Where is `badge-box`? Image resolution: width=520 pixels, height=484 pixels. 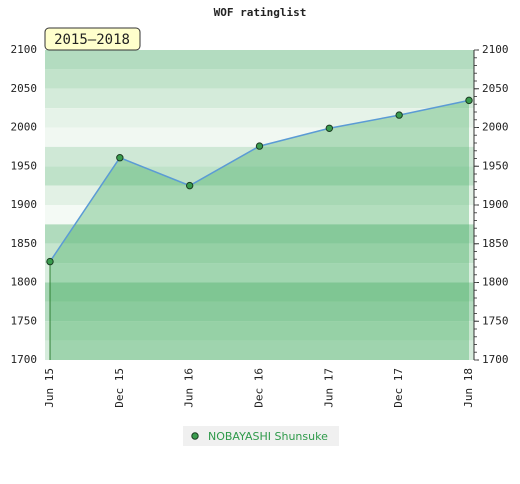
badge-box is located at coordinates (92, 39).